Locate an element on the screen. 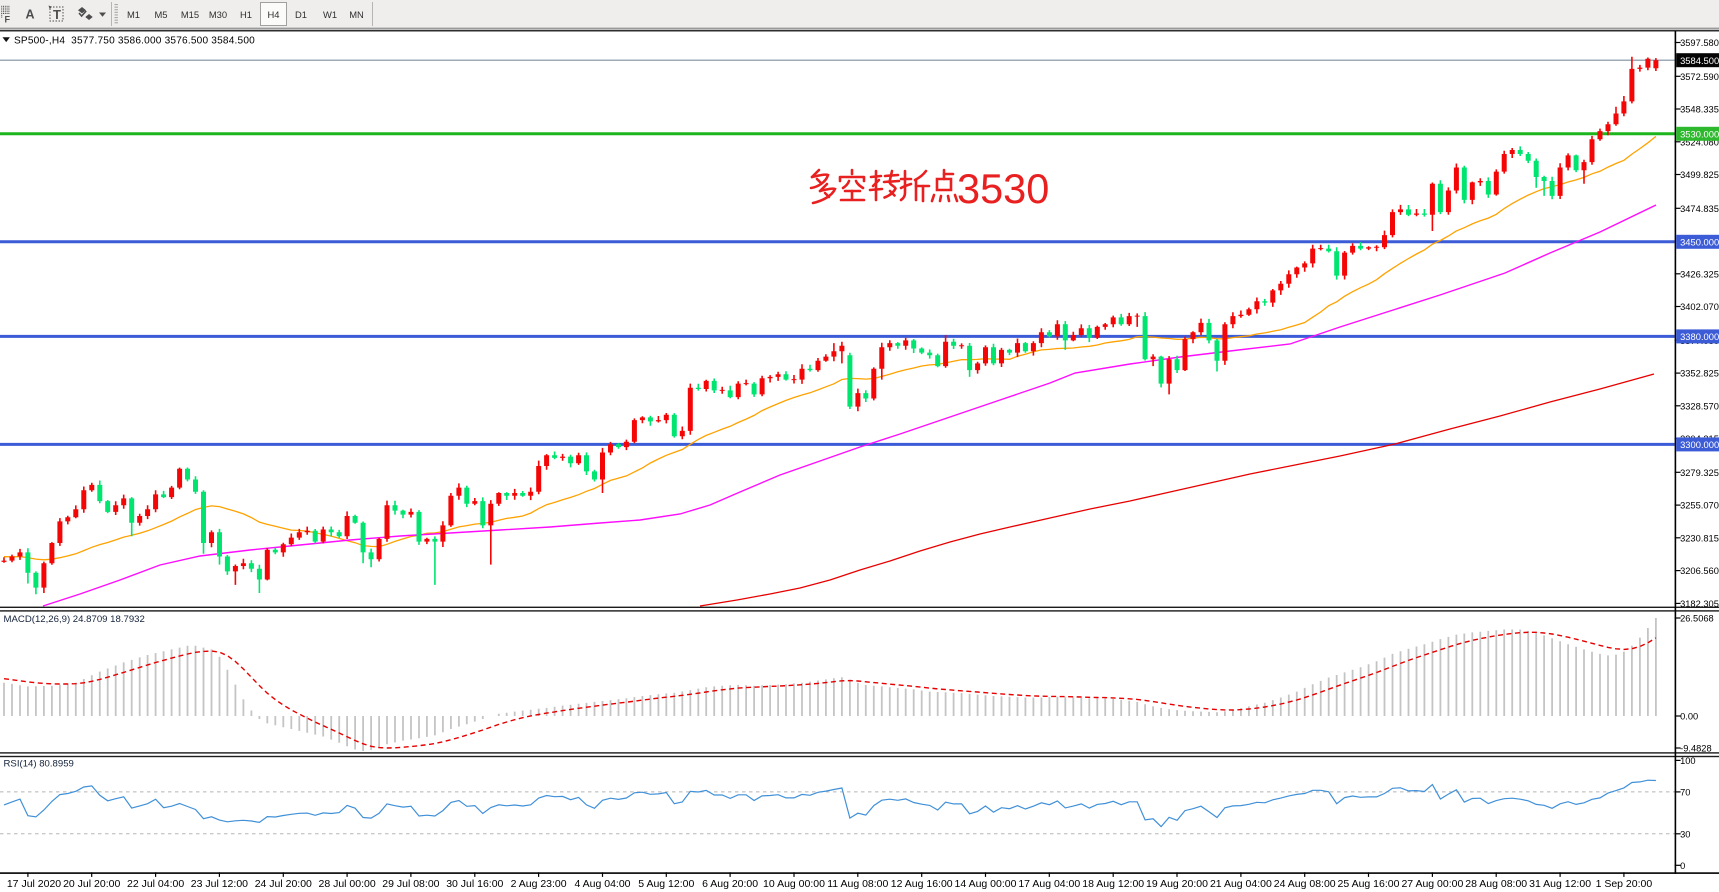  svg-text: H4 is located at coordinates (274, 14).